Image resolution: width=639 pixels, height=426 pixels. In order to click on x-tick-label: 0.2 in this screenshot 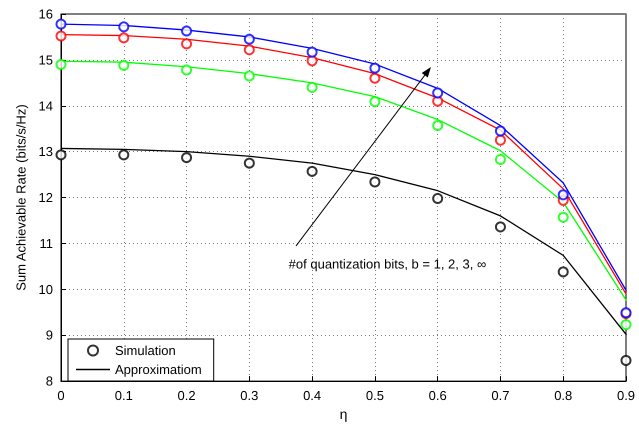, I will do `click(187, 396)`.